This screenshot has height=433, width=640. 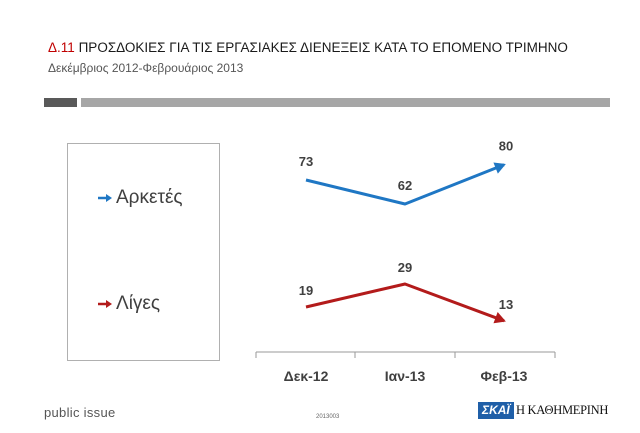 What do you see at coordinates (328, 417) in the screenshot?
I see `report-code: 2013003` at bounding box center [328, 417].